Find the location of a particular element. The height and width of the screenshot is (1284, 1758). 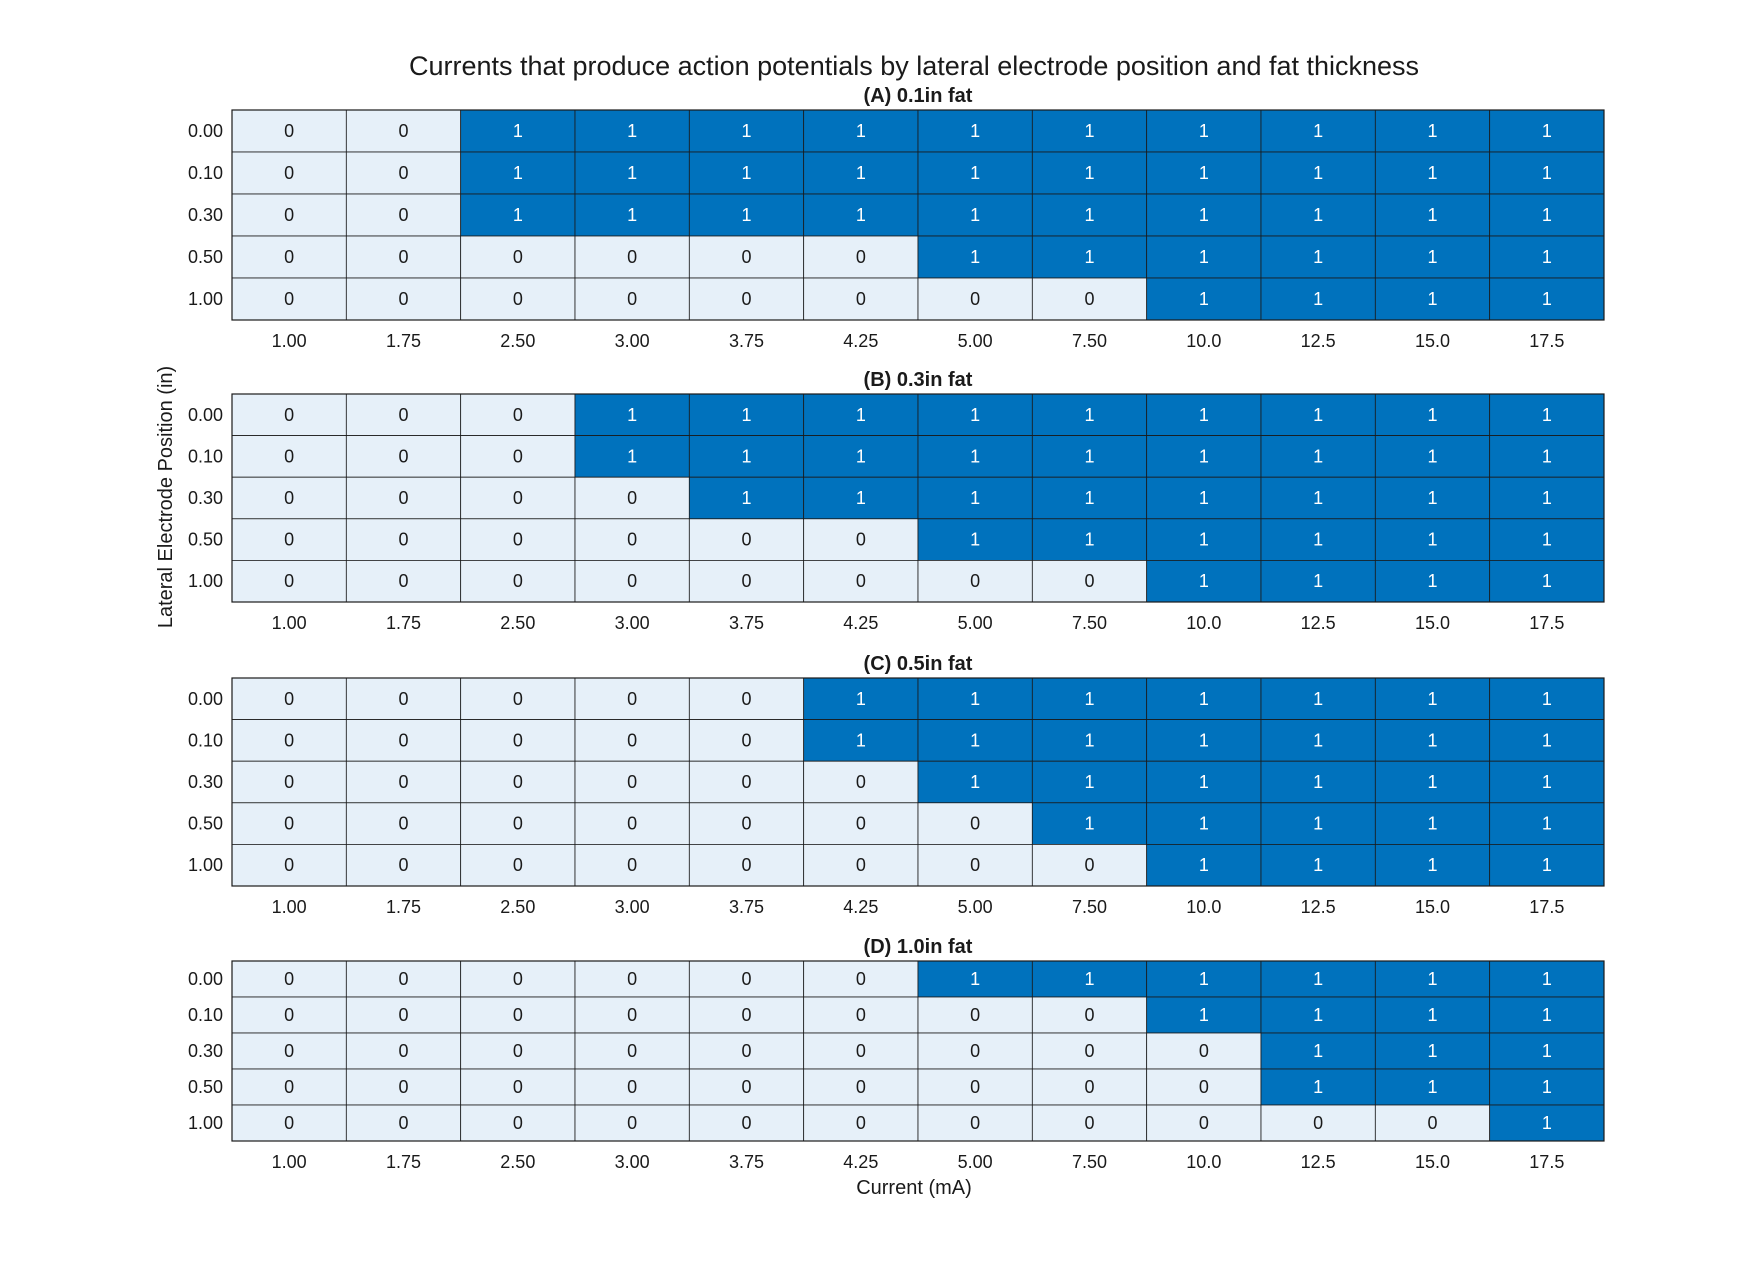

x-tick-label: 12.5 is located at coordinates (1318, 907).